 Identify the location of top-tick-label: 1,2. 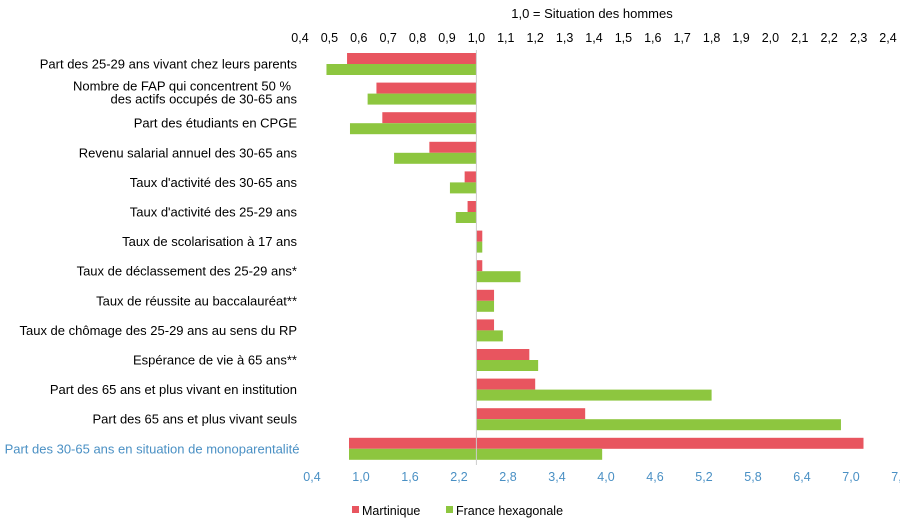
(535, 38).